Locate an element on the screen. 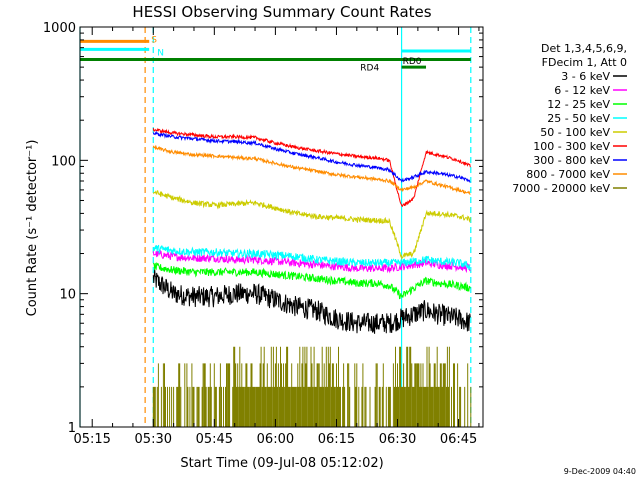 The width and height of the screenshot is (640, 480). y-tick-label-0: 1 is located at coordinates (72, 428).